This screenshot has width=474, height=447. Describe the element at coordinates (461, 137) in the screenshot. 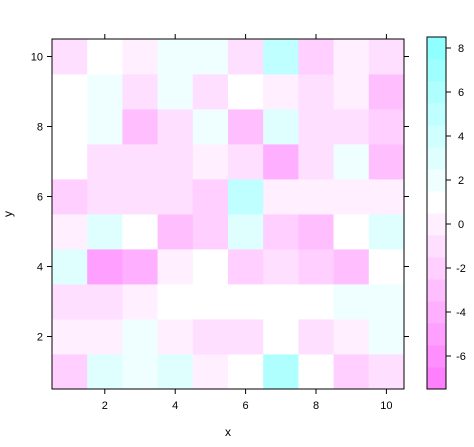

I see `colorbar-tick-label: 4` at that location.